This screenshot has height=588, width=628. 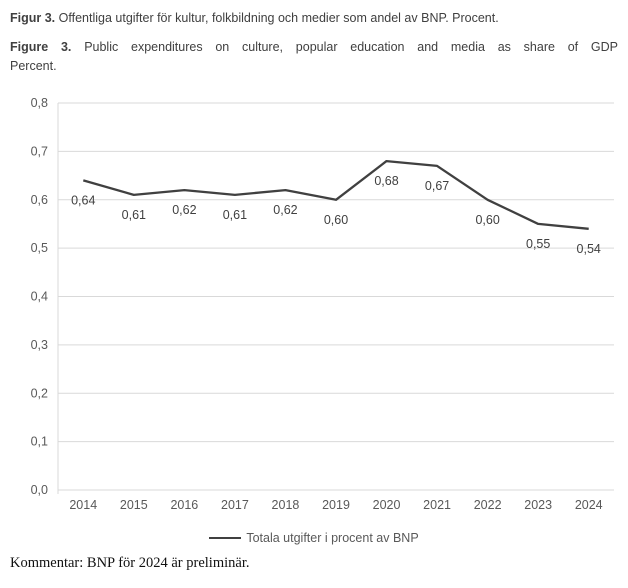 I want to click on x-axis-tick-label: 2015, so click(x=134, y=504).